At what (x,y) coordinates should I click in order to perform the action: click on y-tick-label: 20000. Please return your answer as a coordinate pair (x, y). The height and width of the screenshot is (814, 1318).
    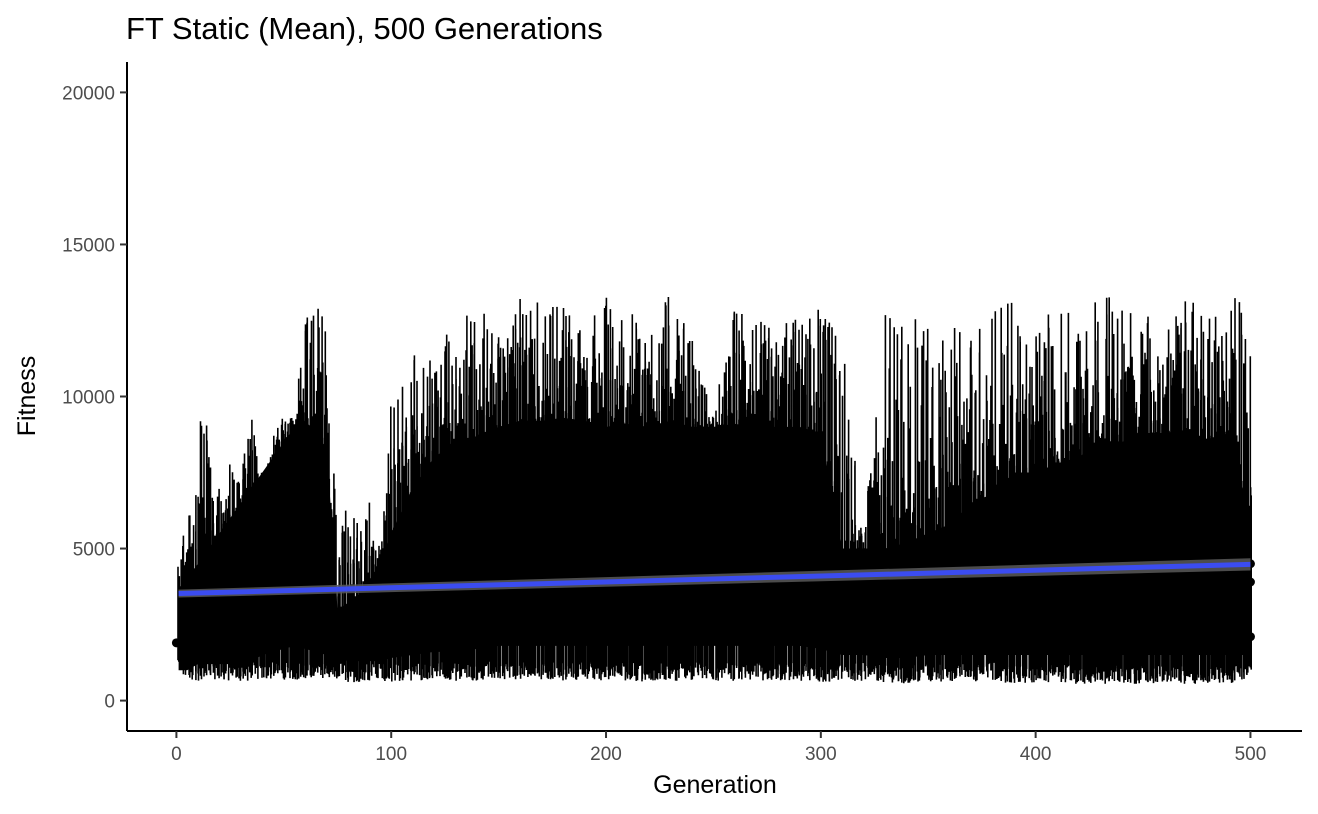
    Looking at the image, I should click on (88, 93).